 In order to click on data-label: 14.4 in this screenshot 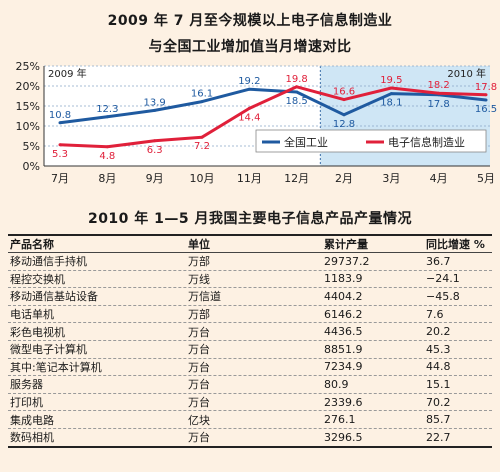, I will do `click(249, 117)`.